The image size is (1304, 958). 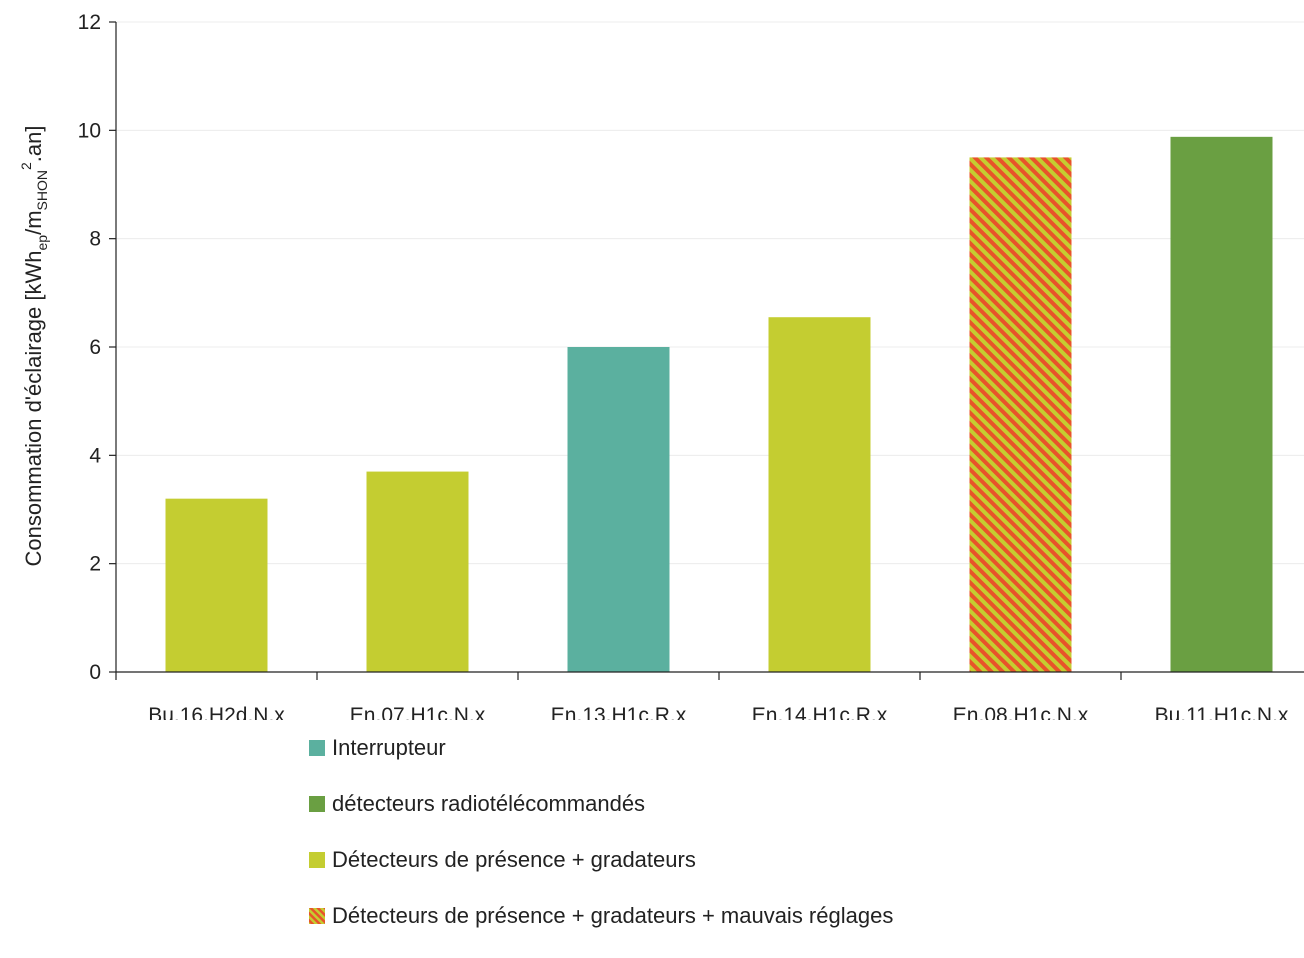 What do you see at coordinates (95, 672) in the screenshot?
I see `y-tick-label: 0` at bounding box center [95, 672].